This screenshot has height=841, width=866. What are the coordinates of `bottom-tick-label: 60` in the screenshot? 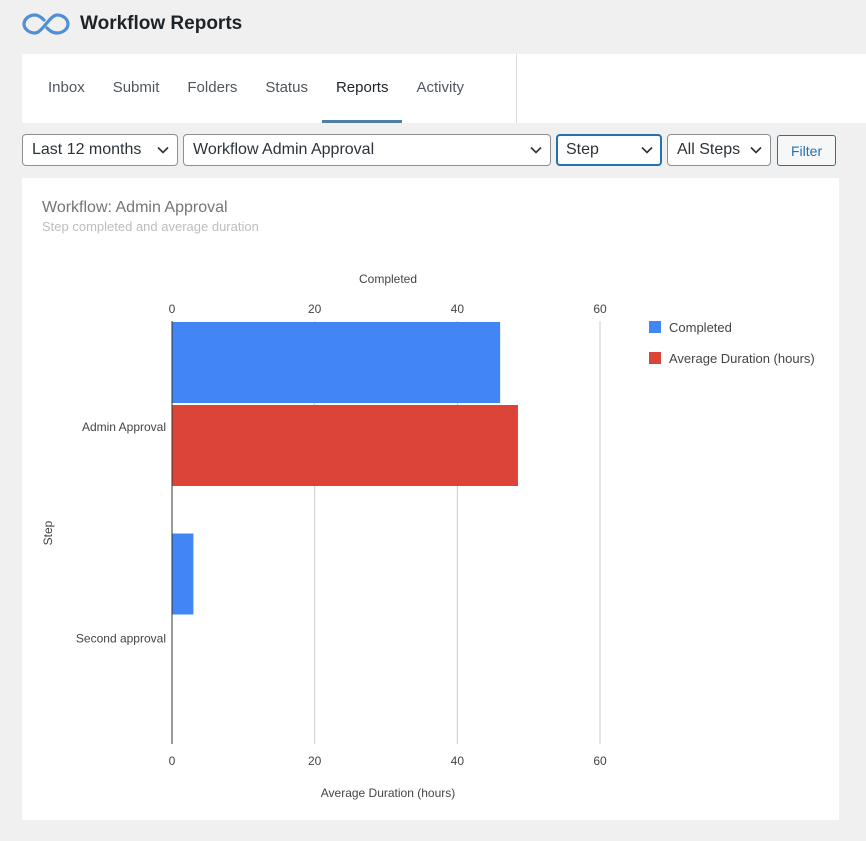 It's located at (600, 761).